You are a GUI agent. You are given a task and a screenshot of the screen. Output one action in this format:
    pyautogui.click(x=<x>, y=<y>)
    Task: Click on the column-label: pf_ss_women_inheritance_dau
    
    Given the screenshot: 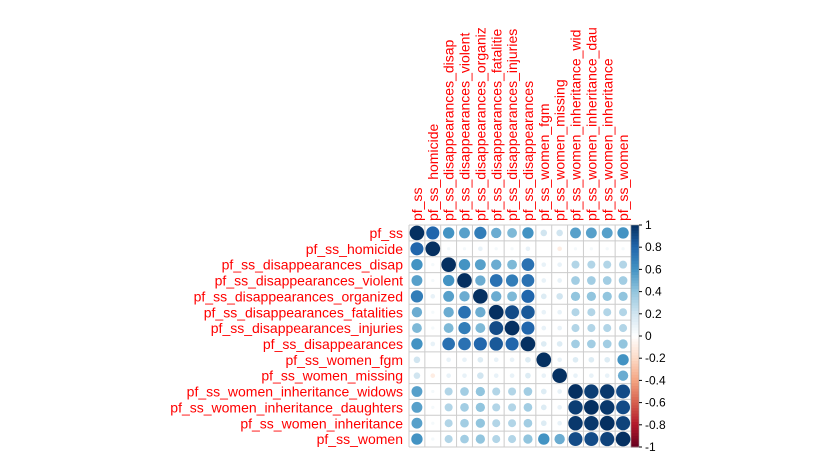 What is the action you would take?
    pyautogui.click(x=591, y=124)
    